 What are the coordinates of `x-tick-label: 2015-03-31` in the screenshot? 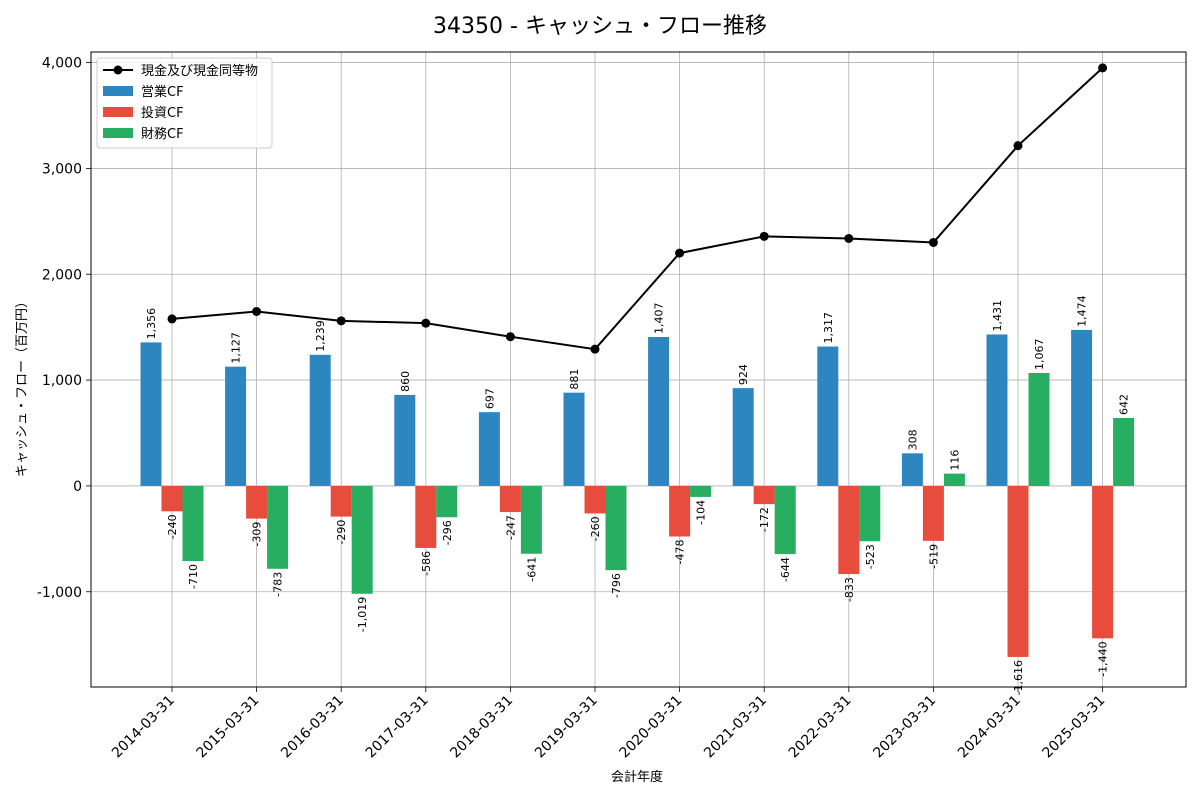 It's located at (228, 727).